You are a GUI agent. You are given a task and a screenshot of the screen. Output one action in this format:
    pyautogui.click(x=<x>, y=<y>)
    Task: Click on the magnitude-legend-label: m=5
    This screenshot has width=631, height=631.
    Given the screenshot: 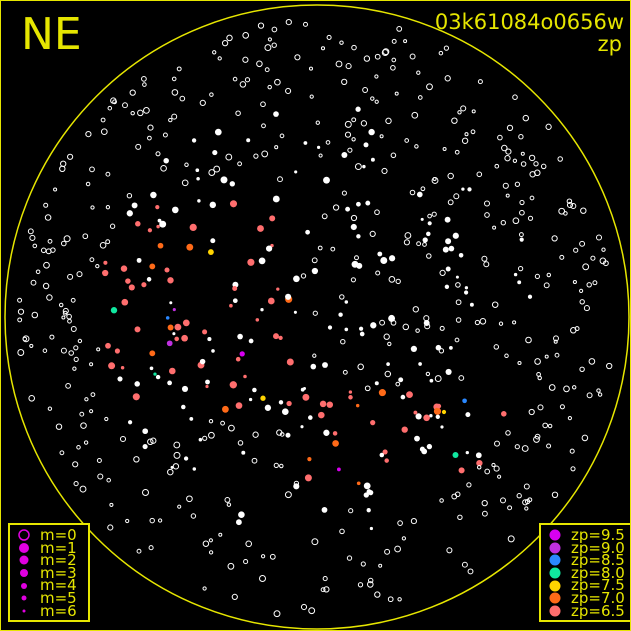 What is the action you would take?
    pyautogui.click(x=58, y=597)
    